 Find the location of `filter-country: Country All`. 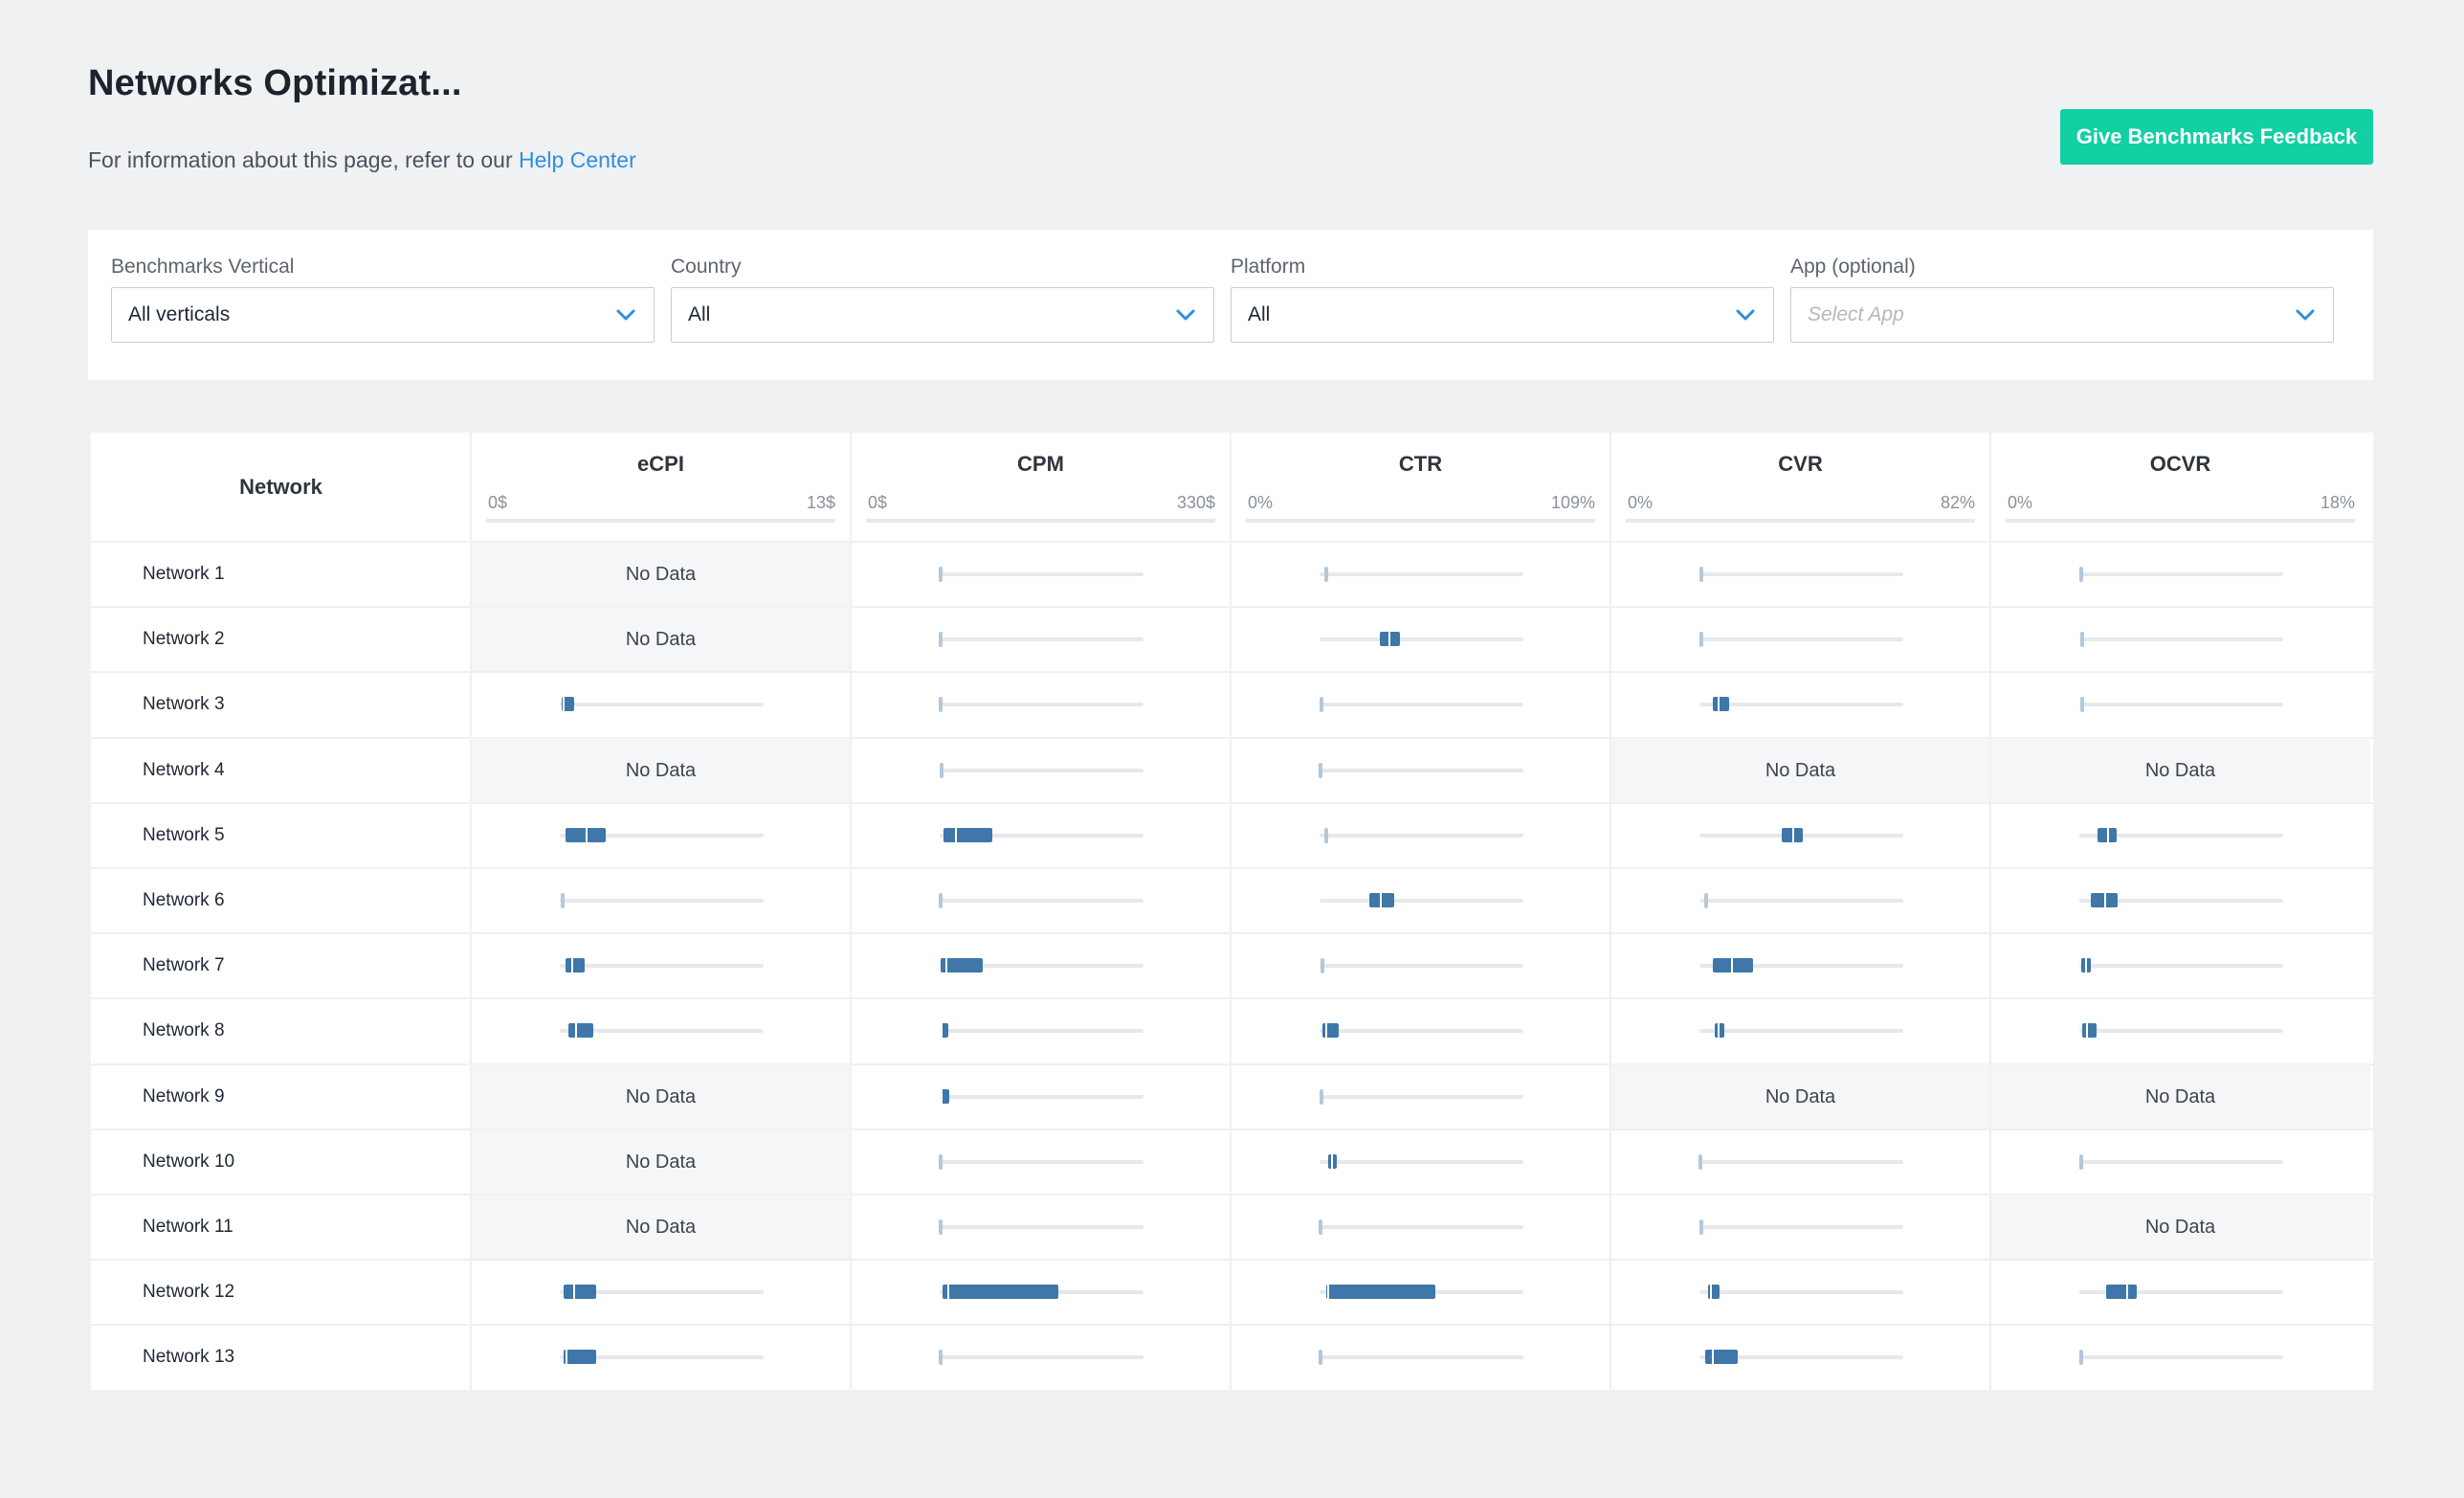

filter-country: Country All is located at coordinates (942, 298).